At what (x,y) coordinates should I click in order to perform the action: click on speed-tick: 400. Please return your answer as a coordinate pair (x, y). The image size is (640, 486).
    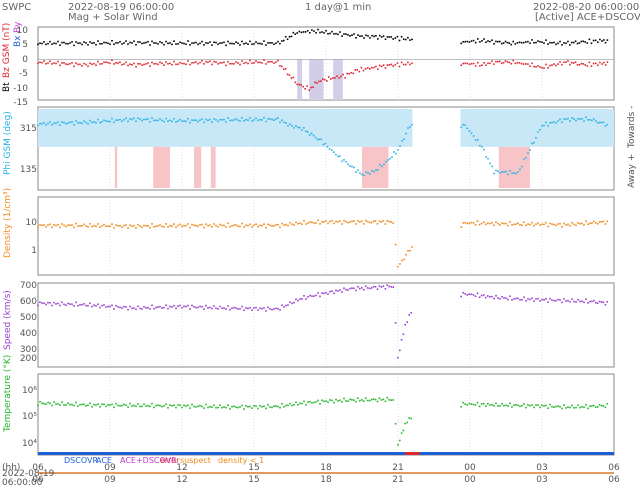
    Looking at the image, I should click on (28, 334).